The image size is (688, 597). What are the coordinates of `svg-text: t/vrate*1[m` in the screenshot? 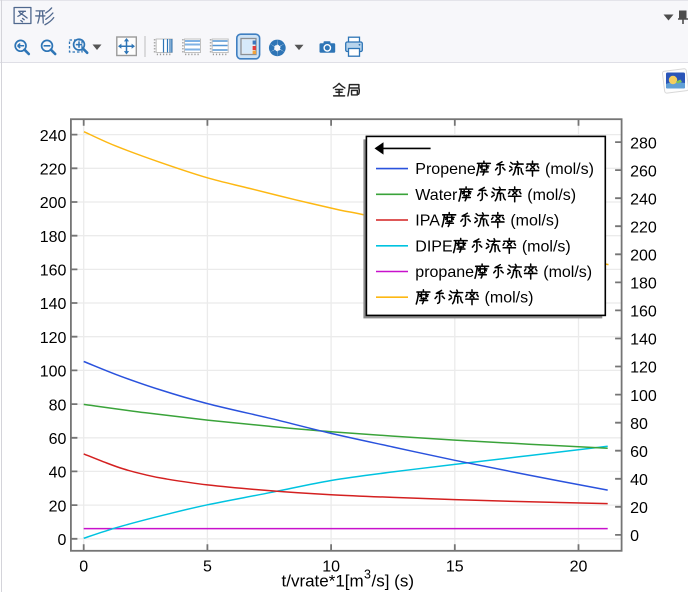 It's located at (323, 581).